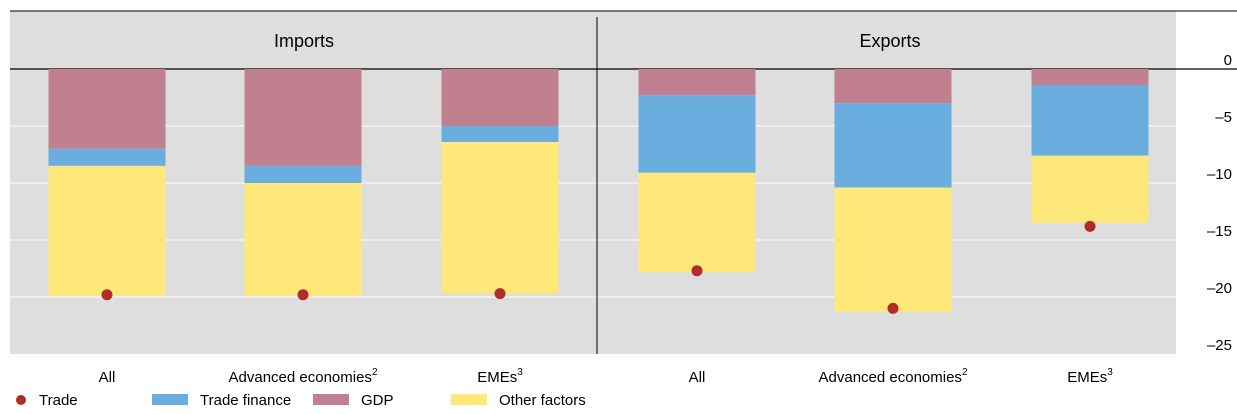 This screenshot has width=1237, height=414. Describe the element at coordinates (1219, 174) in the screenshot. I see `y-tick-label: –10` at that location.